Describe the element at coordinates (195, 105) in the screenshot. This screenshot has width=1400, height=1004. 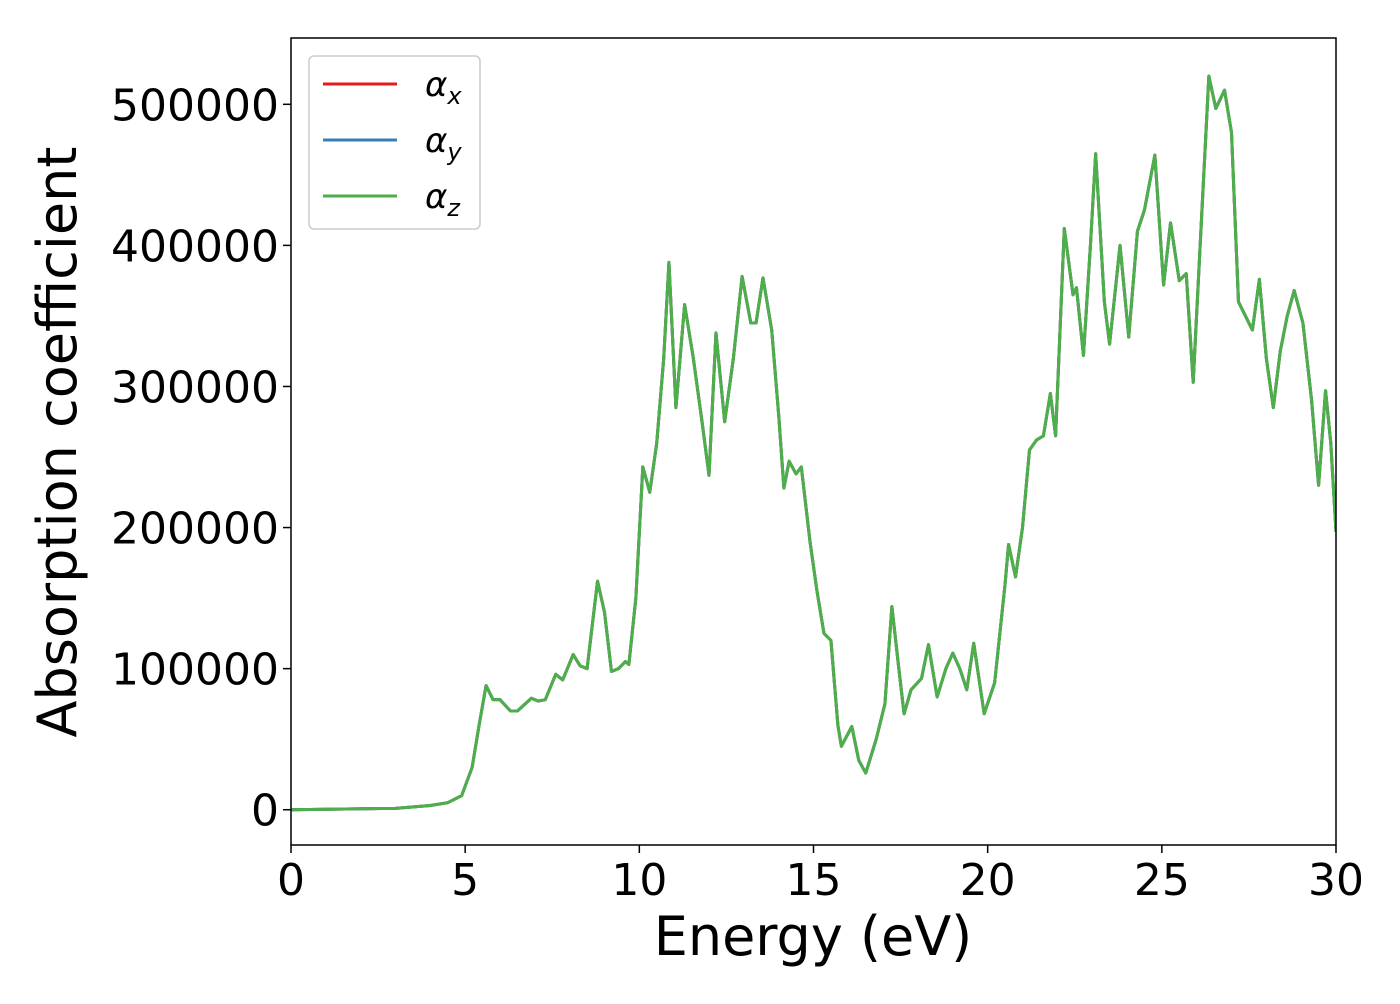
I see `y-tick-label: 500000` at that location.